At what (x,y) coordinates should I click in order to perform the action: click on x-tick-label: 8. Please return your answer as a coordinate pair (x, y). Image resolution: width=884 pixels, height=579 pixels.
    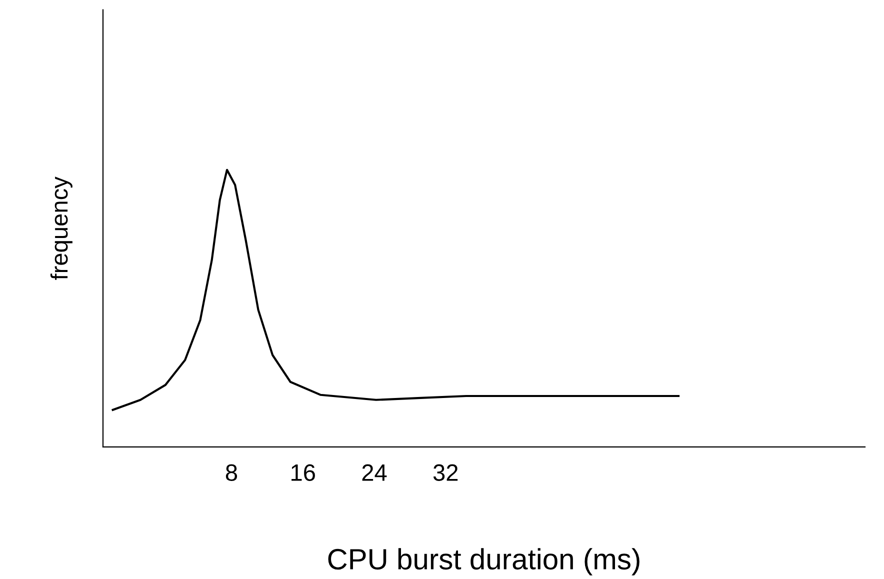
    Looking at the image, I should click on (232, 472).